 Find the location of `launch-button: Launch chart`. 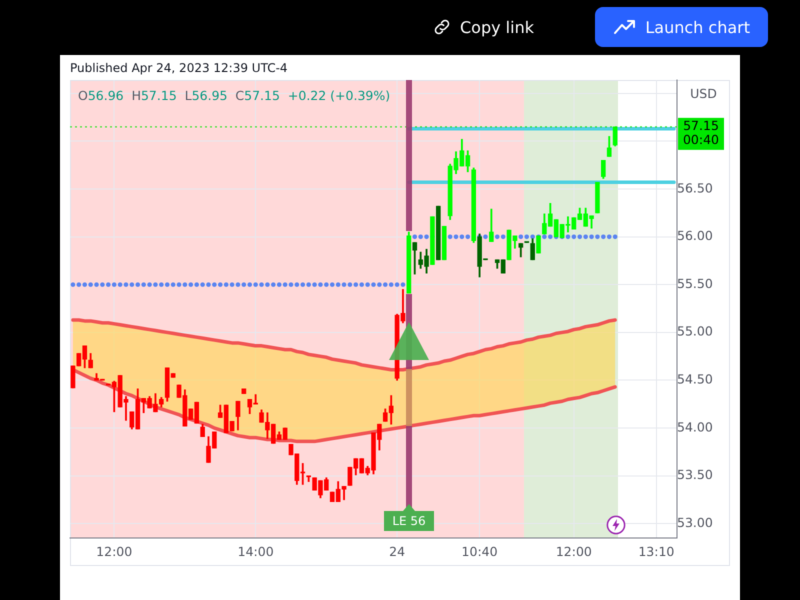

launch-button: Launch chart is located at coordinates (681, 27).